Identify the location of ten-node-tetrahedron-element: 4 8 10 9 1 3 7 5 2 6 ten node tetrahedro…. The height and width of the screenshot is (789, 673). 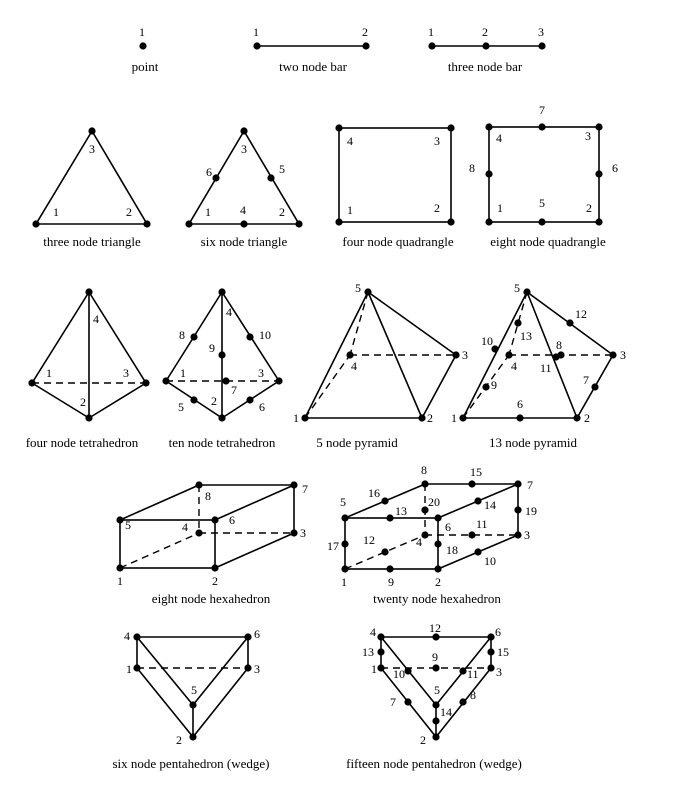
(222, 369).